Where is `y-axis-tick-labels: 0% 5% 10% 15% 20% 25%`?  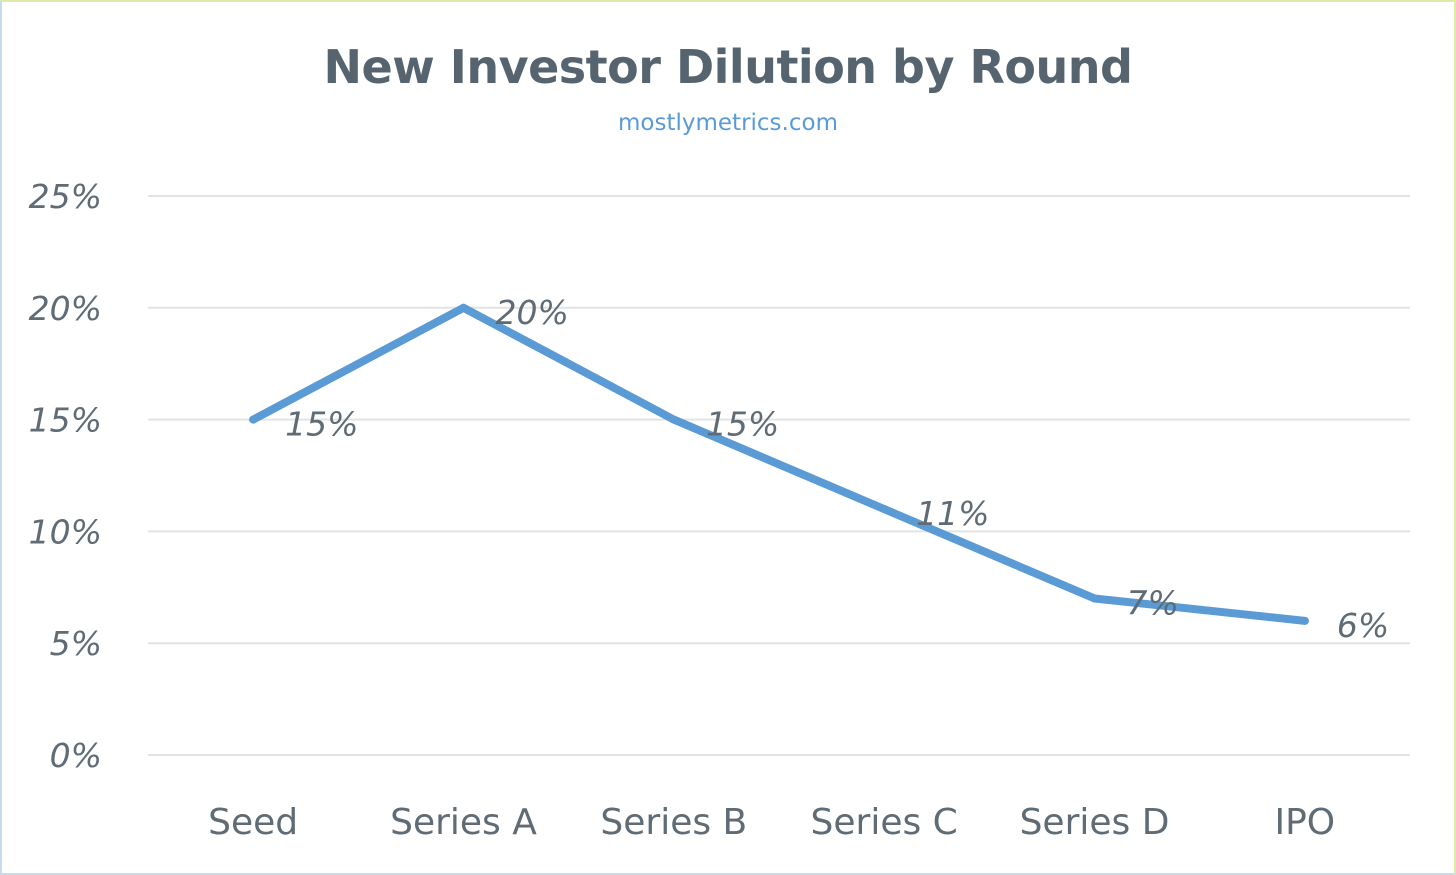
y-axis-tick-labels: 0% 5% 10% 15% 20% 25% is located at coordinates (65, 476).